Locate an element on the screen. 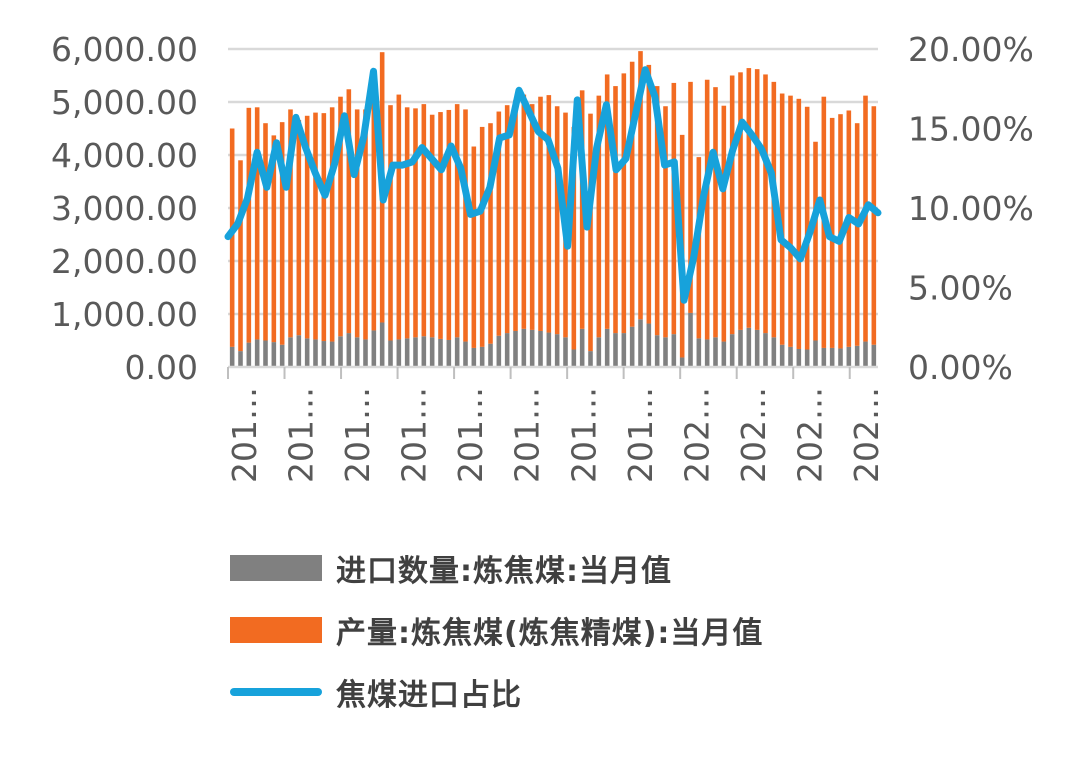  y-right-tick-label: 5.00% is located at coordinates (960, 288).